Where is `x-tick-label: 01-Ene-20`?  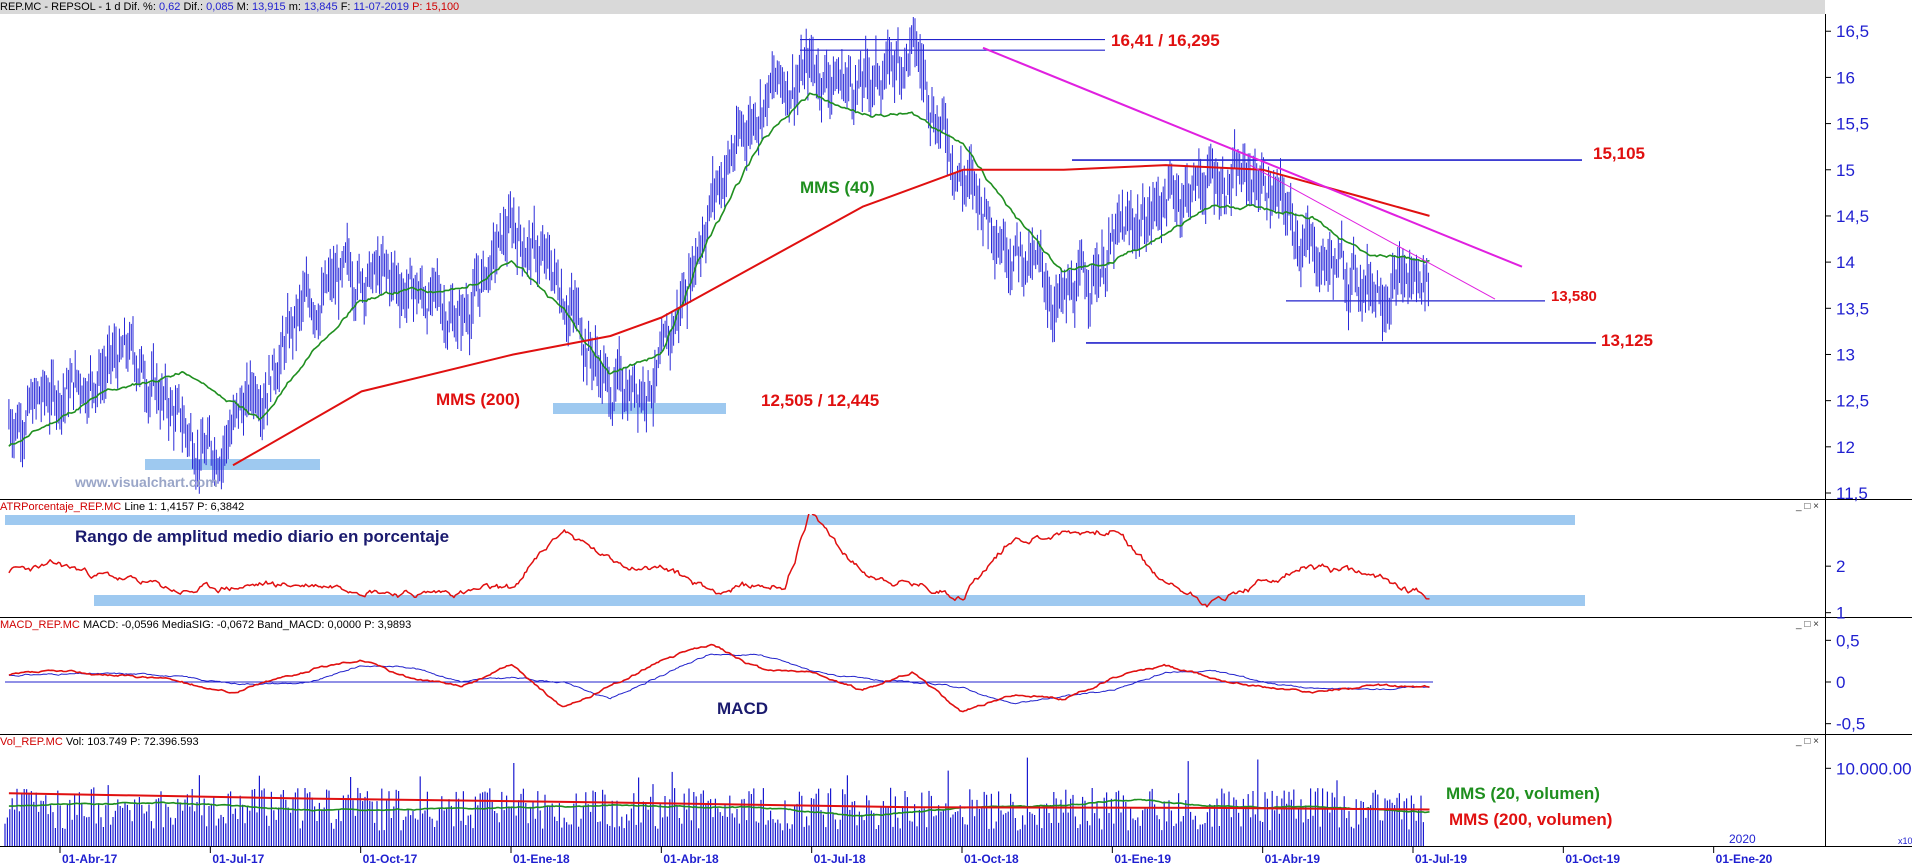 x-tick-label: 01-Ene-20 is located at coordinates (1744, 859).